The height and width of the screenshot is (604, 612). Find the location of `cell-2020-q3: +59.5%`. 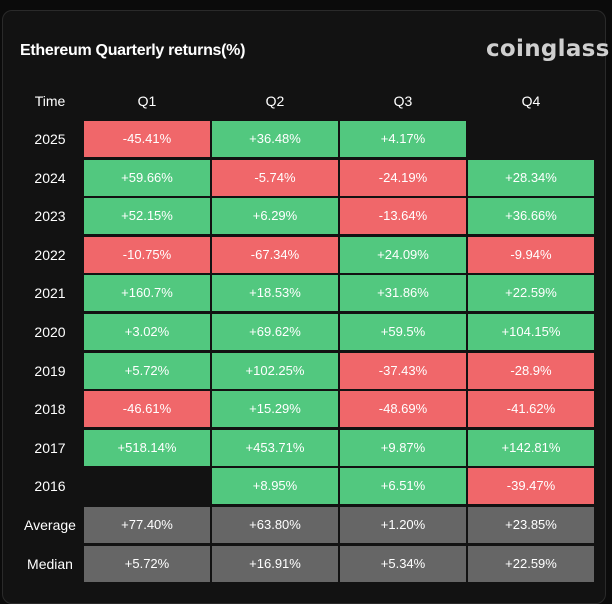

cell-2020-q3: +59.5% is located at coordinates (403, 332).